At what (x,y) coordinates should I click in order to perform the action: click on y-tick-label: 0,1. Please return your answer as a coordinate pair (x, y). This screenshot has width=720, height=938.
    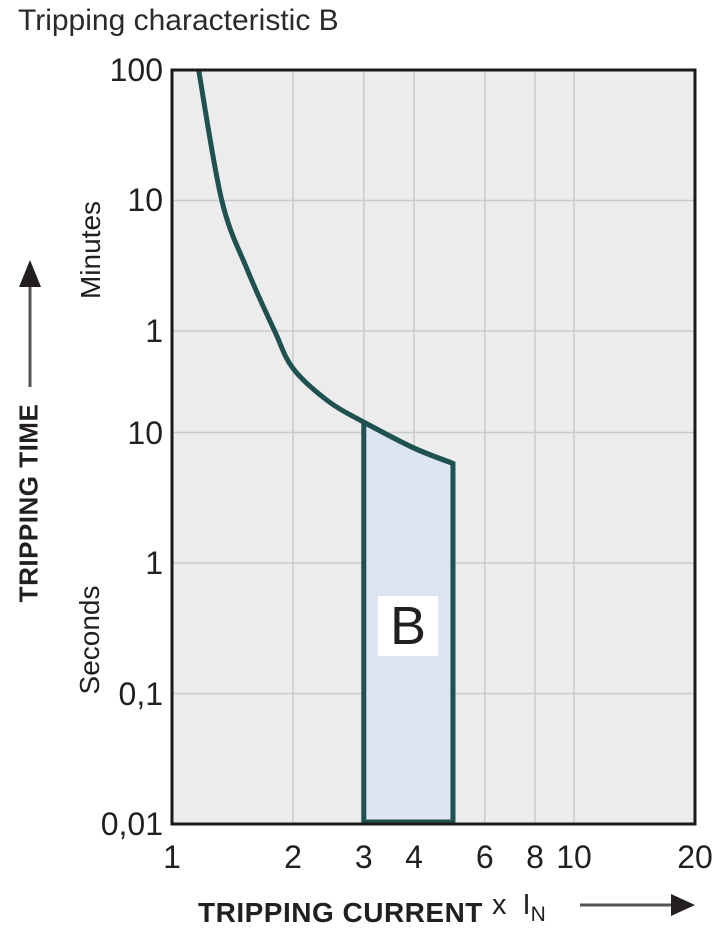
    Looking at the image, I should click on (140, 693).